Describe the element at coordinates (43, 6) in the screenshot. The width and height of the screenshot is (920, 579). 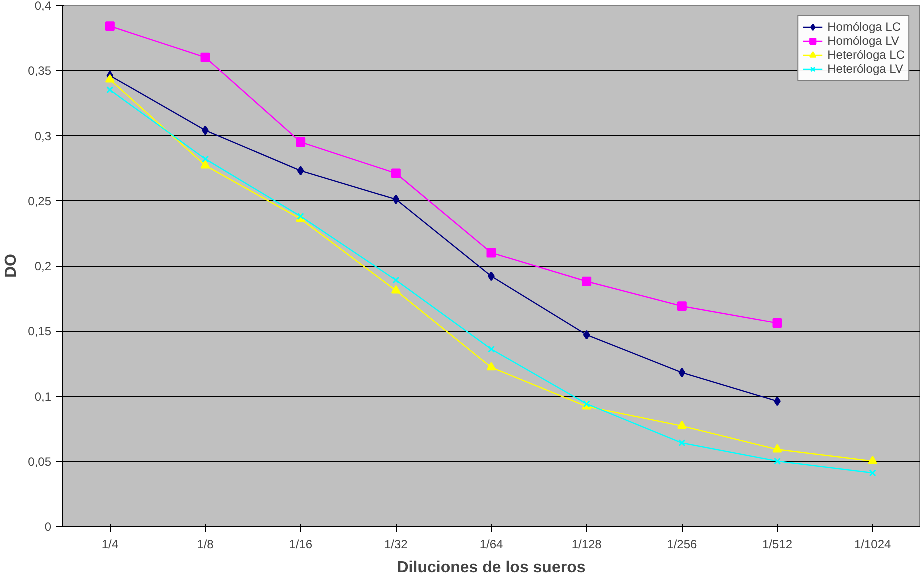
I see `y-tick-label: 0,4` at that location.